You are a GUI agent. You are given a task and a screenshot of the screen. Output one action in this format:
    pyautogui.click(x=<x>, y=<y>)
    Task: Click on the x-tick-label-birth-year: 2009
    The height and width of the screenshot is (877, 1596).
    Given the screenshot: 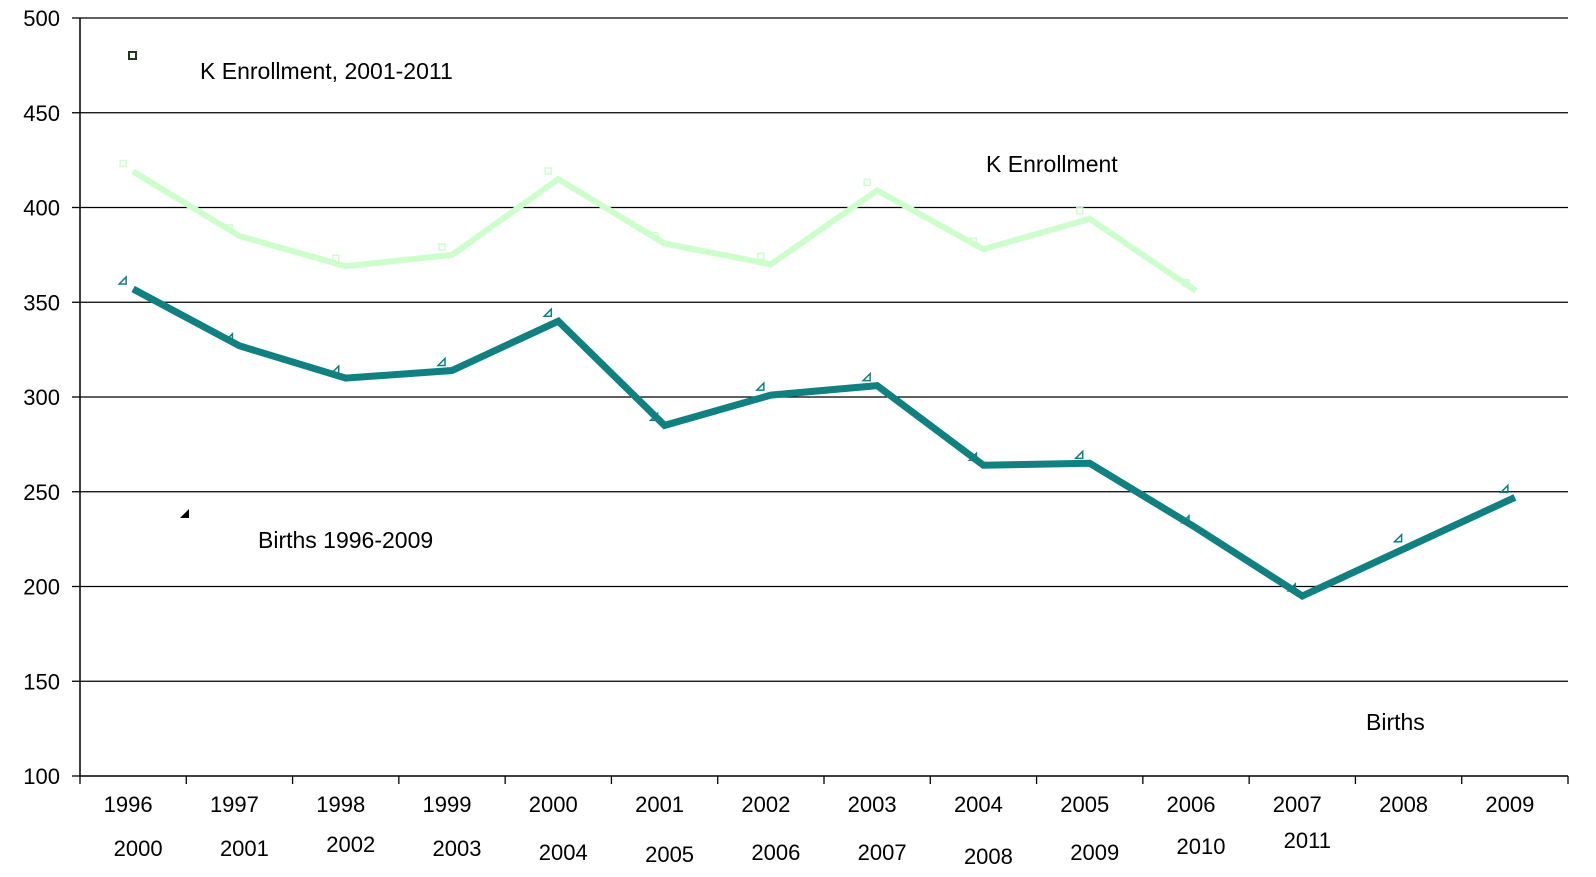 What is the action you would take?
    pyautogui.click(x=1509, y=804)
    